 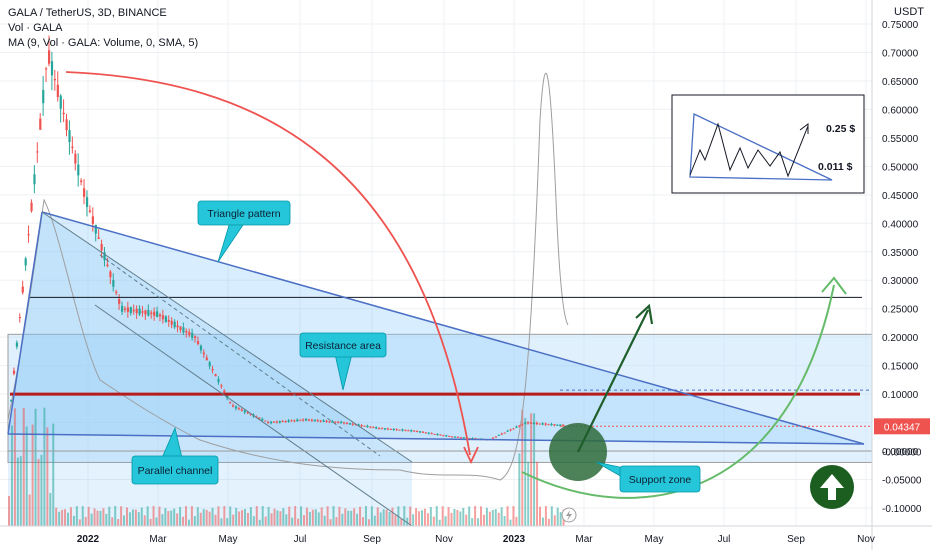 I want to click on y-tick-label: 0.55000, so click(x=900, y=139).